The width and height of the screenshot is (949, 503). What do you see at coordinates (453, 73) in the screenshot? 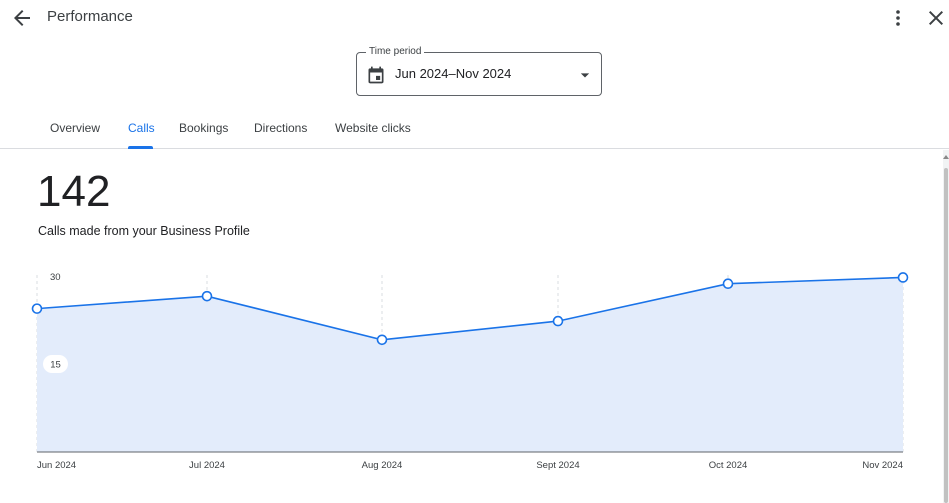
I see `time-period-value: Jun 2024–Nov 2024` at bounding box center [453, 73].